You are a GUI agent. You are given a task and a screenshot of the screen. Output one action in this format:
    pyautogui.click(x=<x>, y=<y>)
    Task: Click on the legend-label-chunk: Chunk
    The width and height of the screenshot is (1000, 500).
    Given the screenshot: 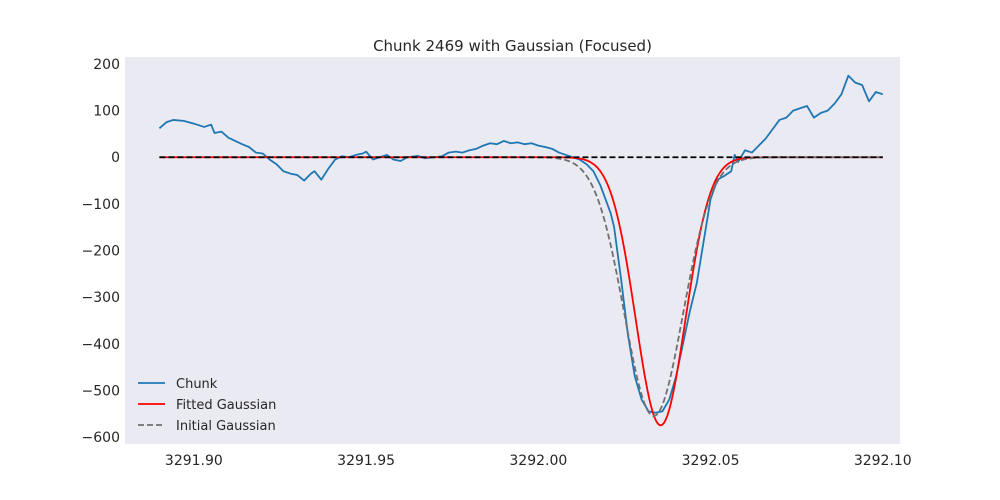 What is the action you would take?
    pyautogui.click(x=197, y=384)
    